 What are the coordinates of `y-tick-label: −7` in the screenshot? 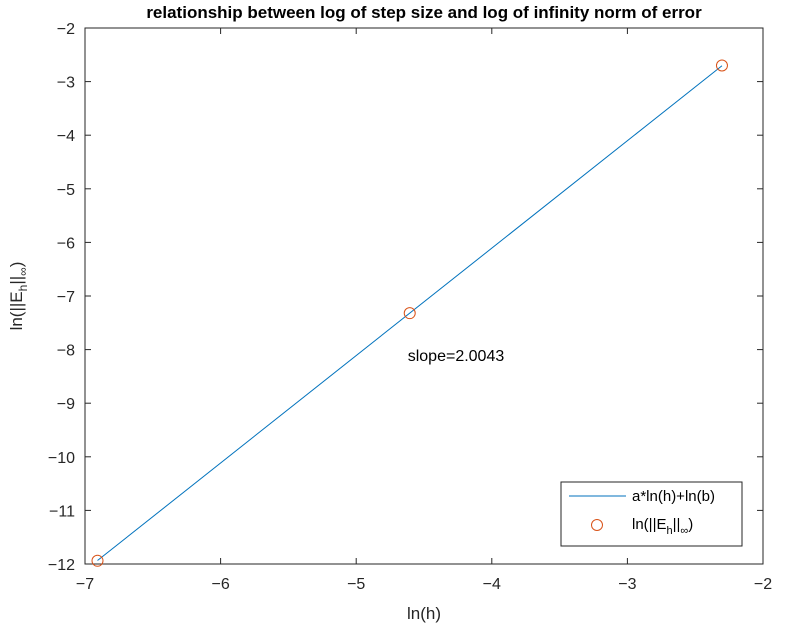 It's located at (66, 297).